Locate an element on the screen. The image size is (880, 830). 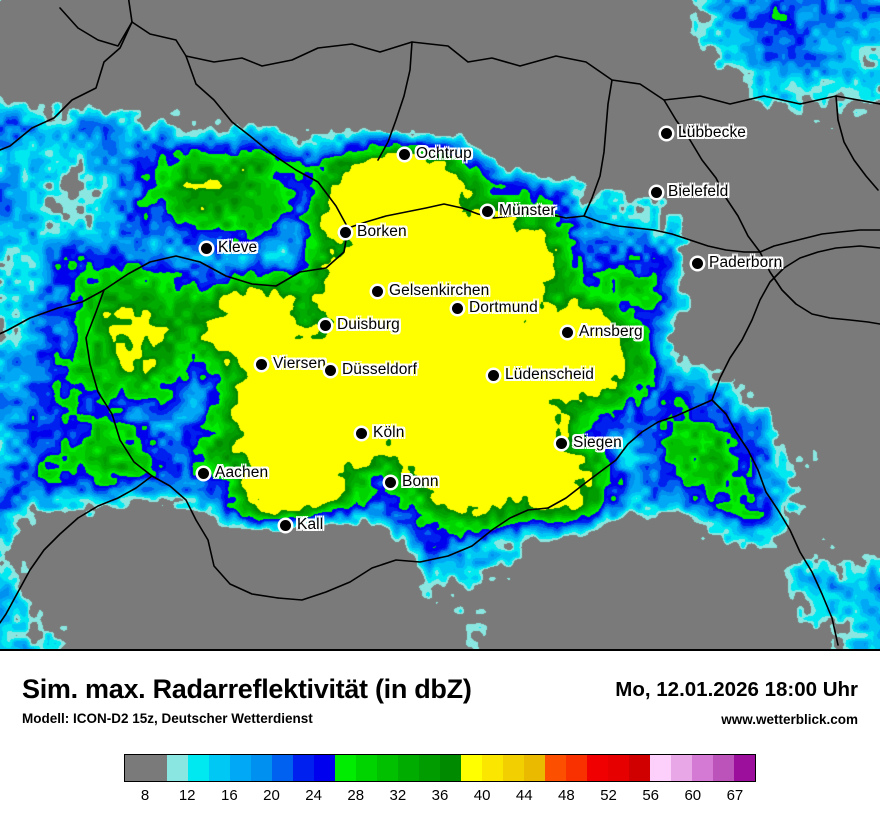
city-marker: Bonn is located at coordinates (412, 482).